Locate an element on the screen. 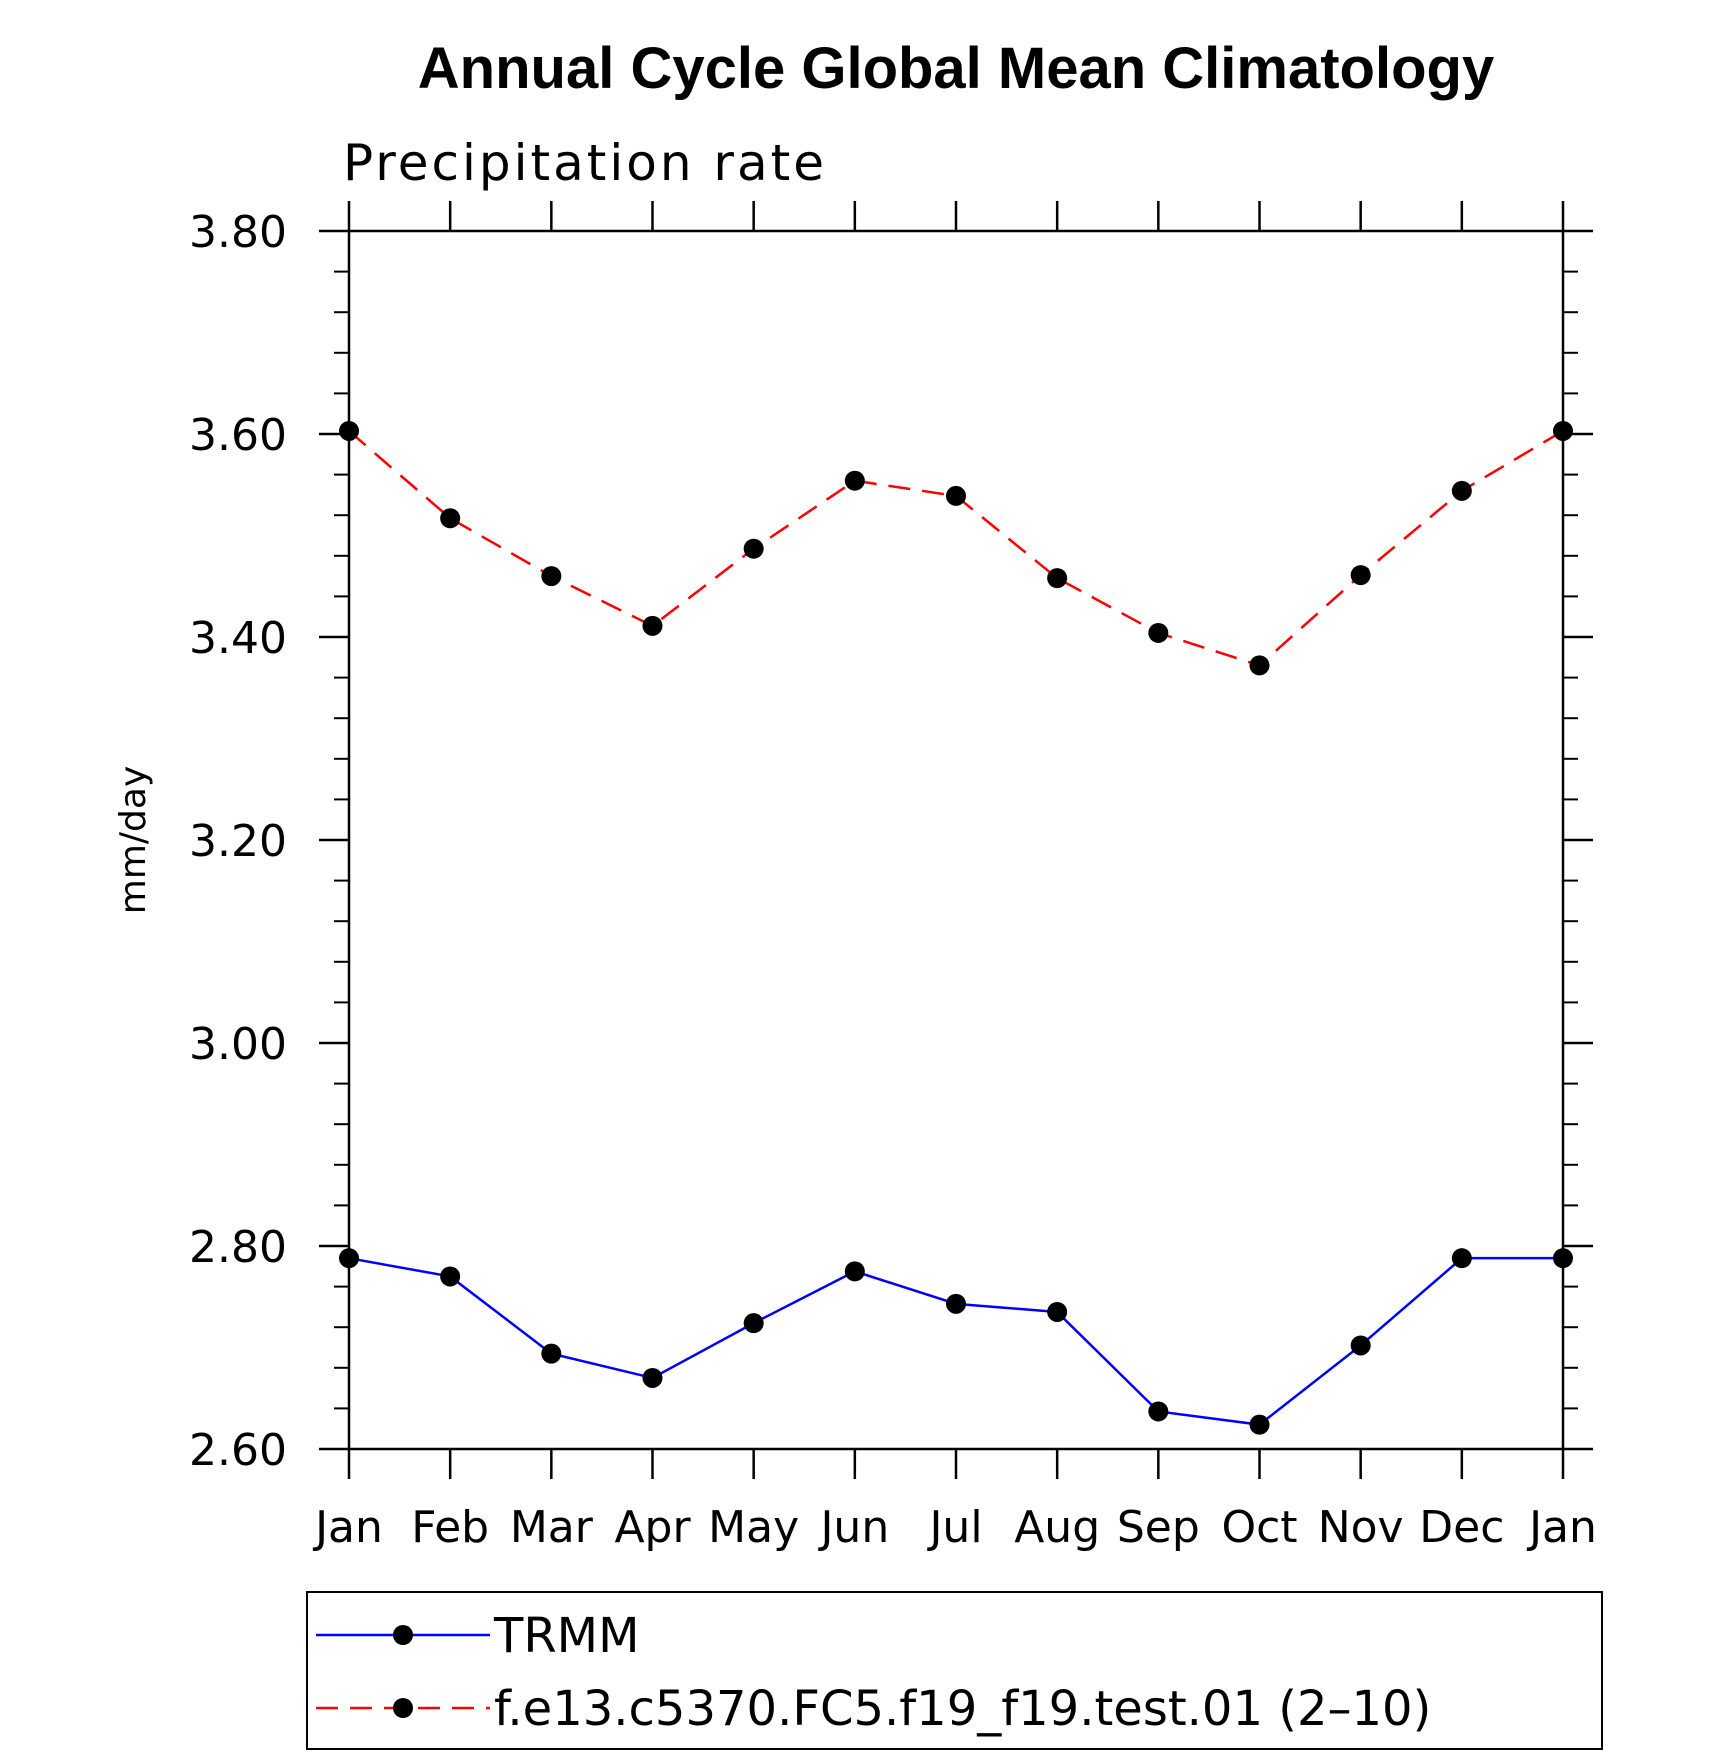  y-tick-label: 3.80 is located at coordinates (238, 232).